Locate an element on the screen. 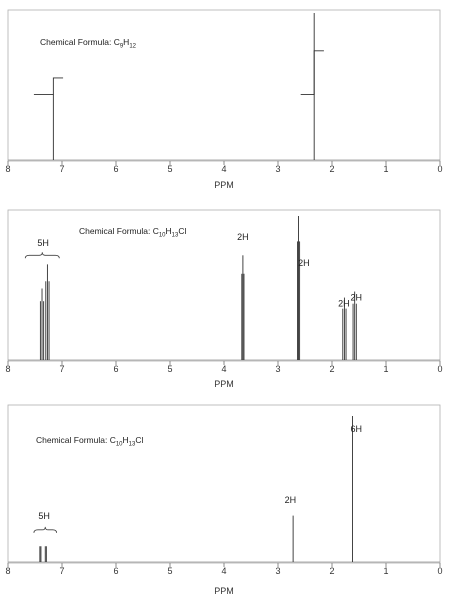 This screenshot has height=603, width=458. chemical-formula: Chemical Formula: C9H12 is located at coordinates (88, 43).